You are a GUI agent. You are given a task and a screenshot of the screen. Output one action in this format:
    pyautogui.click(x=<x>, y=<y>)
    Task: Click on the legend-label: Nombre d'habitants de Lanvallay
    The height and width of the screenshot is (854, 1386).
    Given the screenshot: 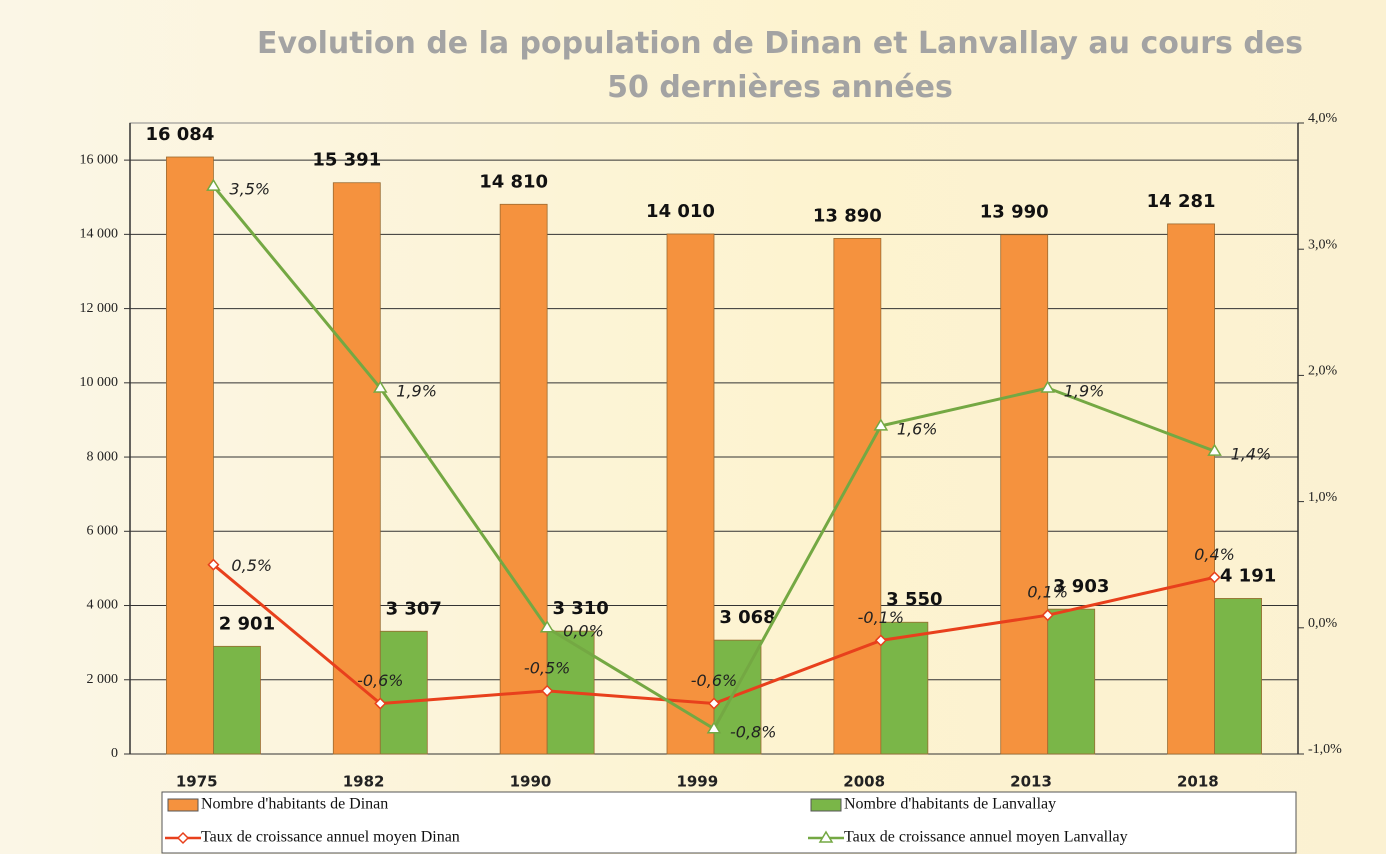 What is the action you would take?
    pyautogui.click(x=950, y=804)
    